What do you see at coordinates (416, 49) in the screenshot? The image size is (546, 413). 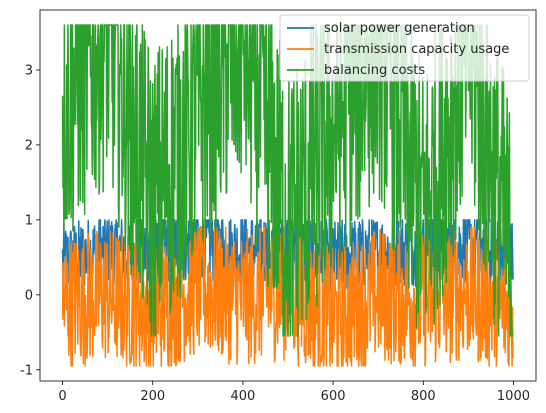 I see `legend-label-transmission: transmission capacity usage` at bounding box center [416, 49].